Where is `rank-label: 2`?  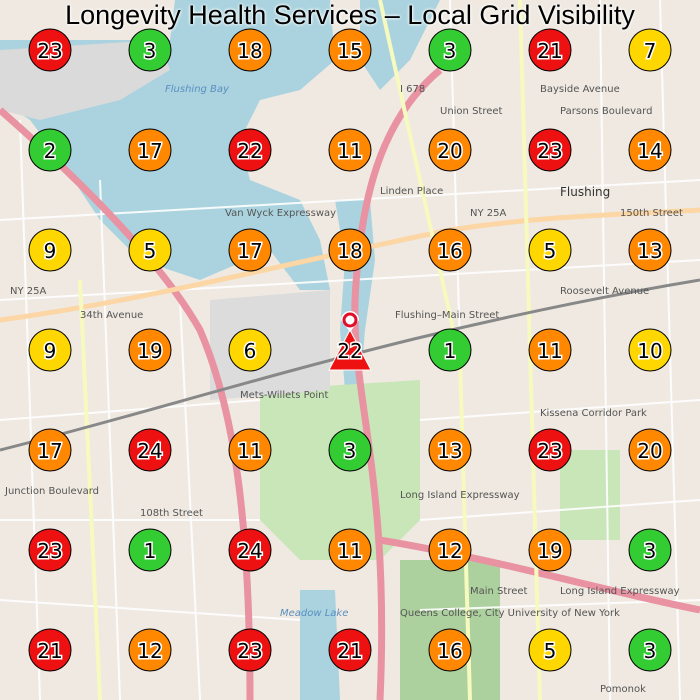
rank-label: 2 is located at coordinates (50, 151).